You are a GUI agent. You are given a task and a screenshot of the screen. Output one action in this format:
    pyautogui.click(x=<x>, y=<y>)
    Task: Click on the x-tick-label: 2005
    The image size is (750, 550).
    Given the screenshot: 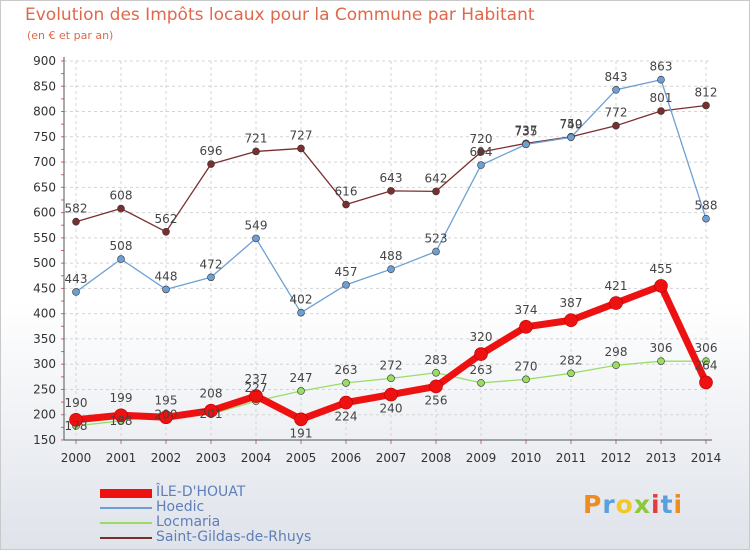 What is the action you would take?
    pyautogui.click(x=301, y=458)
    